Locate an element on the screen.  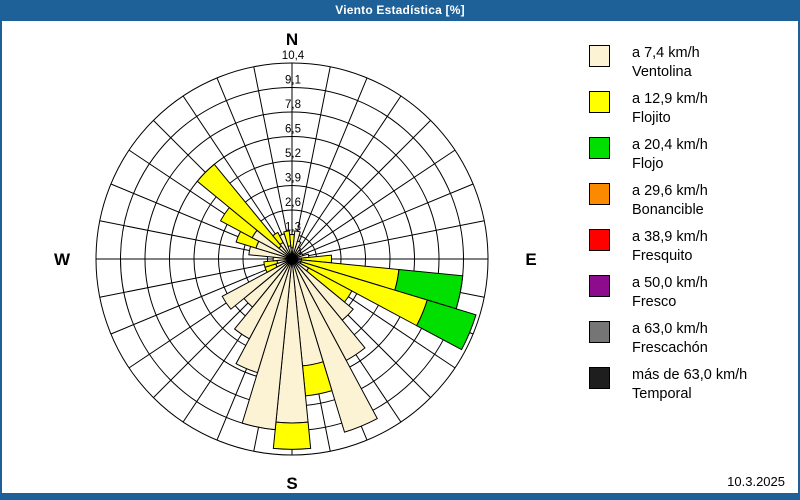
legend-item: a 12,9 km/h Flojito is located at coordinates (668, 109).